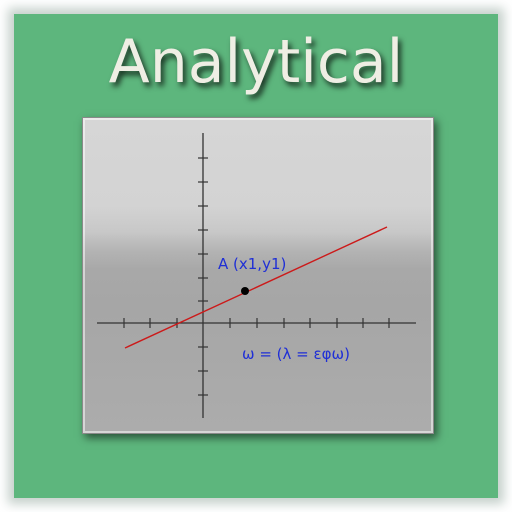 Image resolution: width=512 pixels, height=512 pixels. What do you see at coordinates (252, 264) in the screenshot?
I see `point-a-label: A (x1,y1)` at bounding box center [252, 264].